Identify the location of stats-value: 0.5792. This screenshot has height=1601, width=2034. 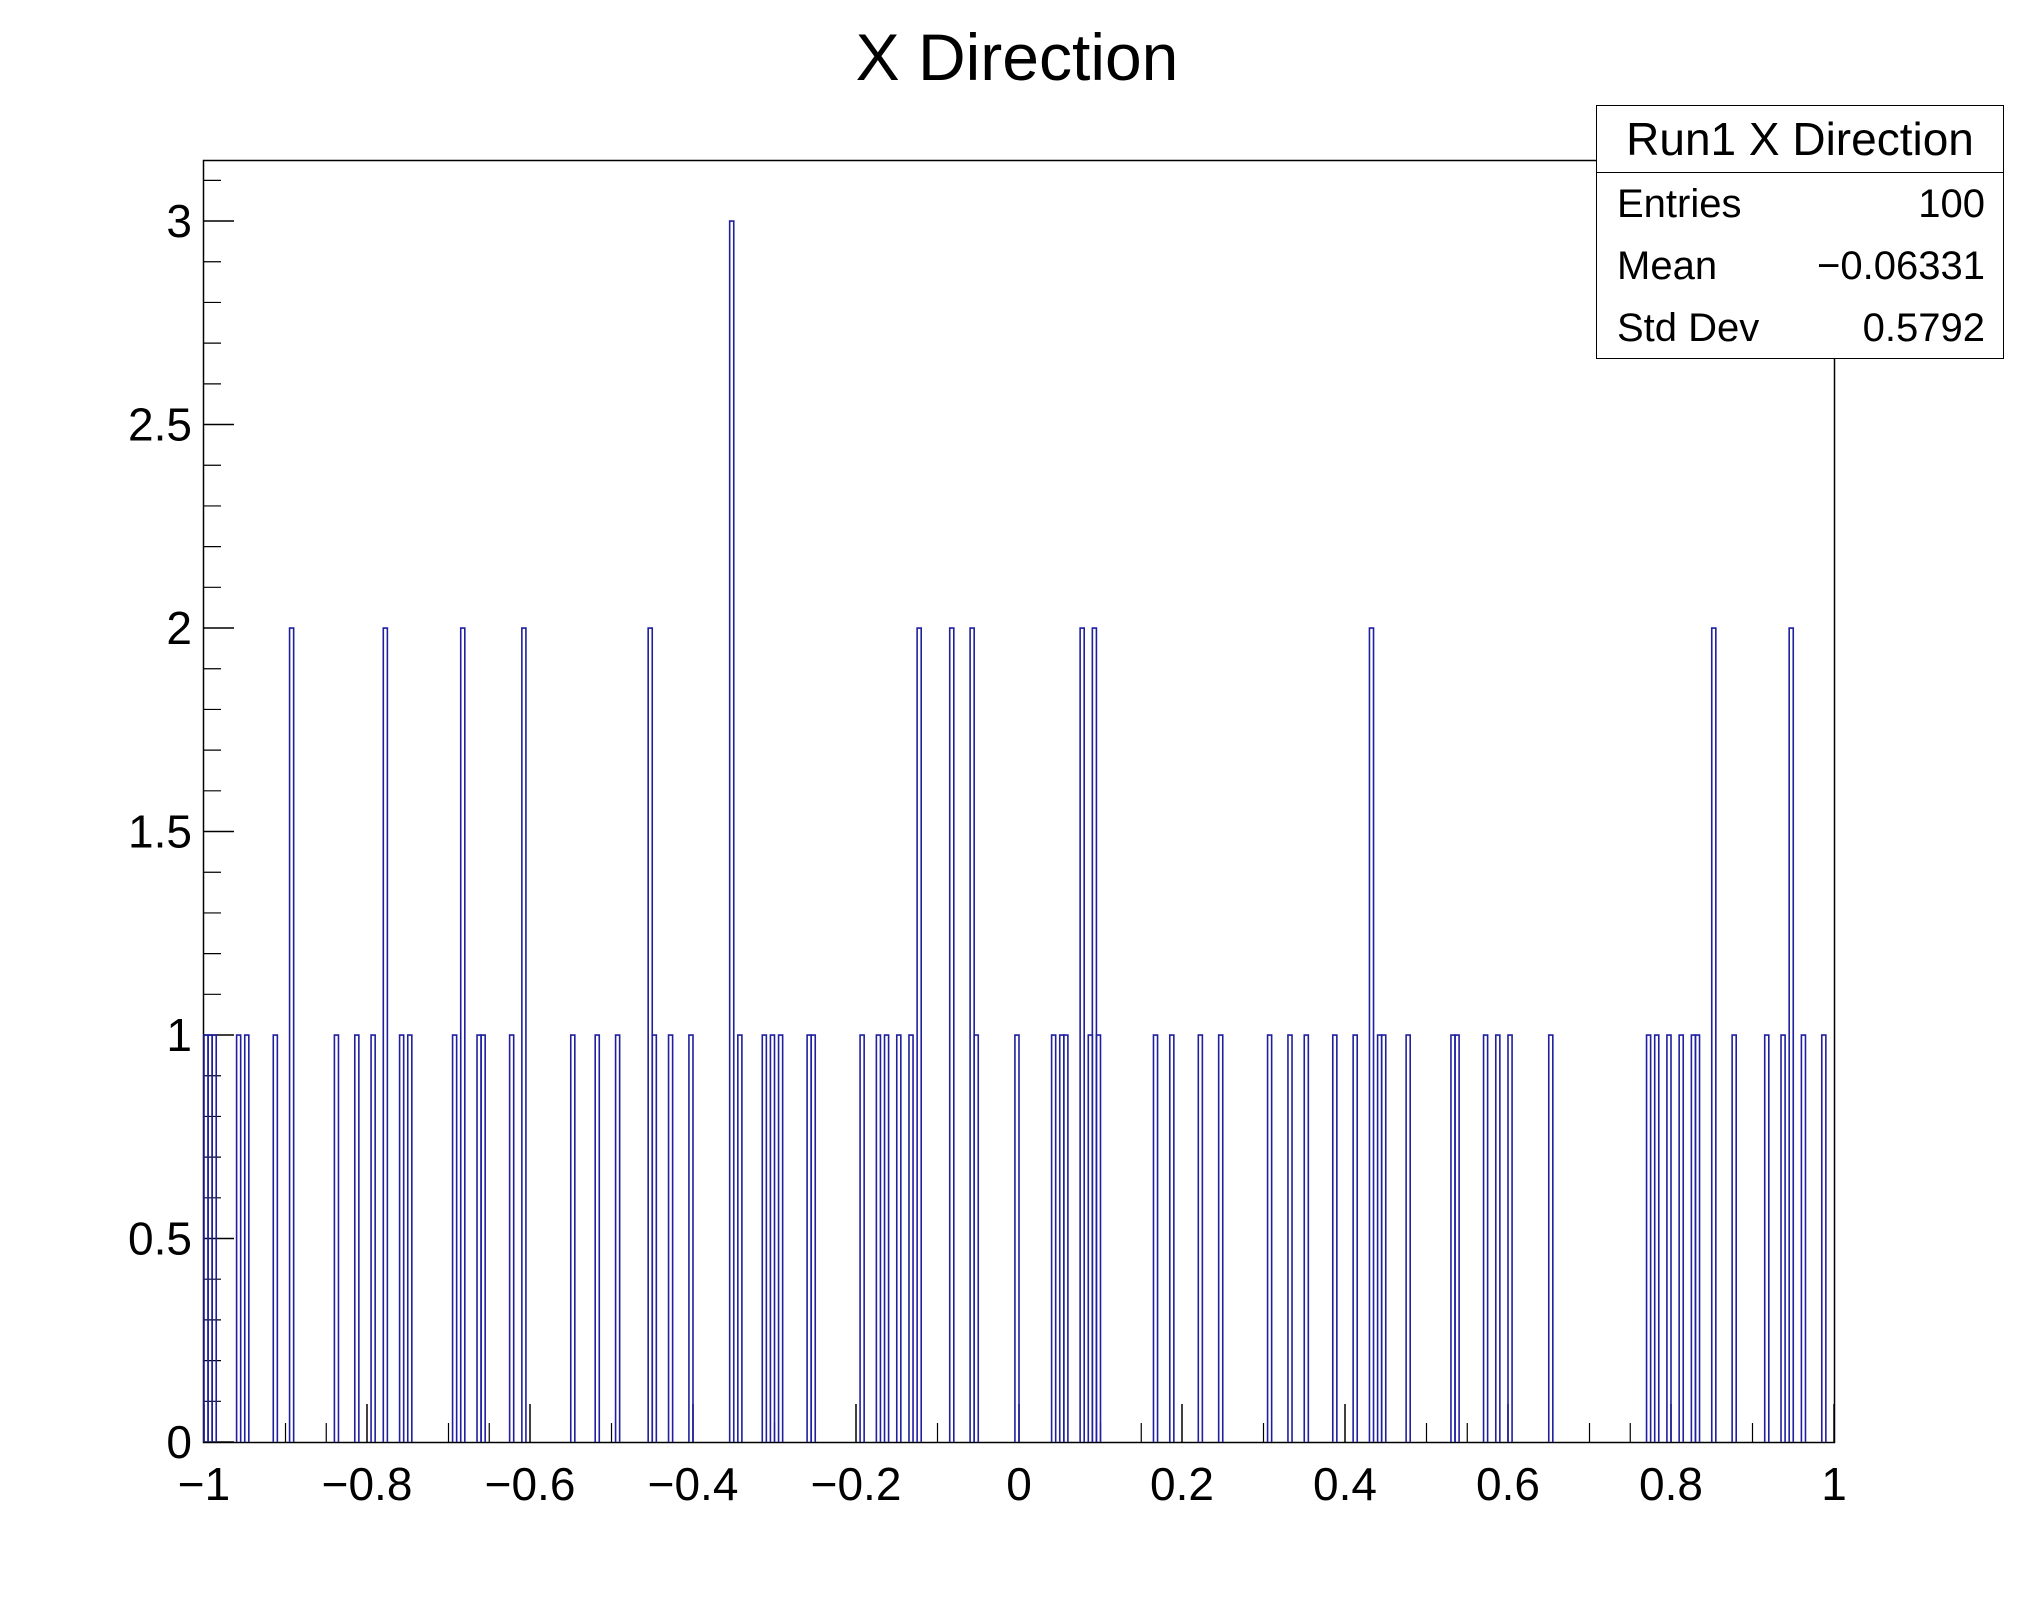
(1923, 328).